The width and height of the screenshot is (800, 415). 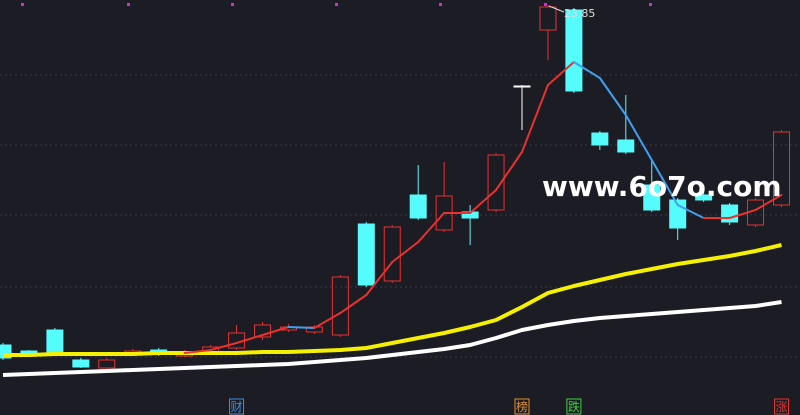 I want to click on marker-label: 榜, so click(x=522, y=406).